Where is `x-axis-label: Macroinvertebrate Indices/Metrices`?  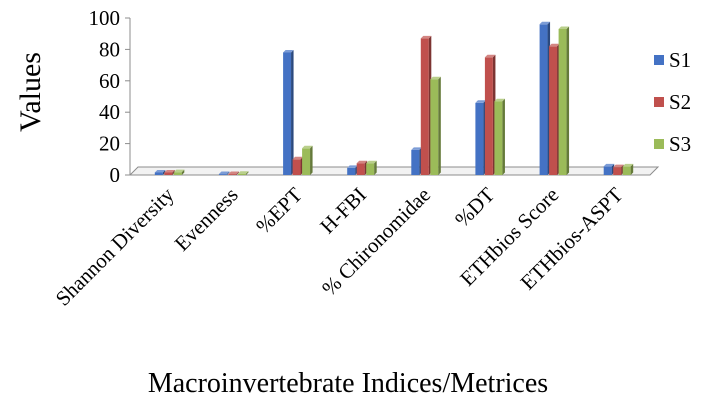
x-axis-label: Macroinvertebrate Indices/Metrices is located at coordinates (348, 383).